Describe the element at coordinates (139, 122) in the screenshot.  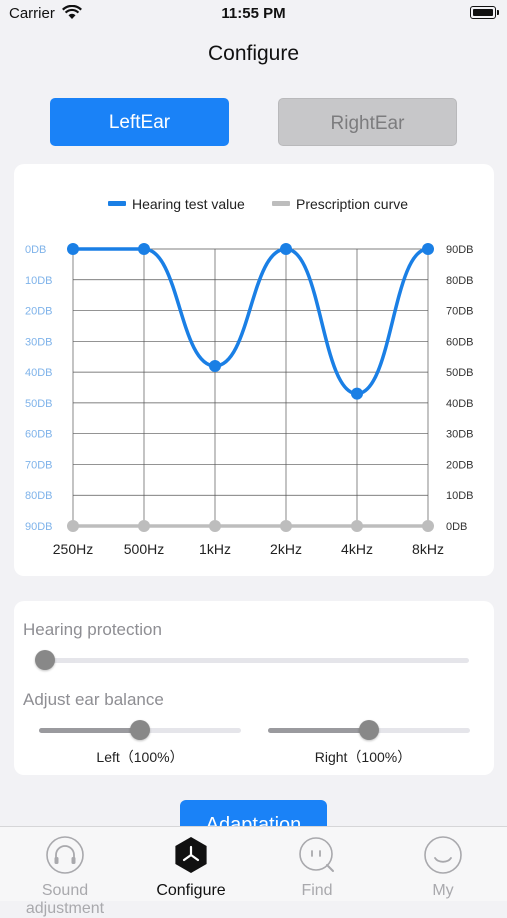
I see `left-ear-button: LeftEar` at that location.